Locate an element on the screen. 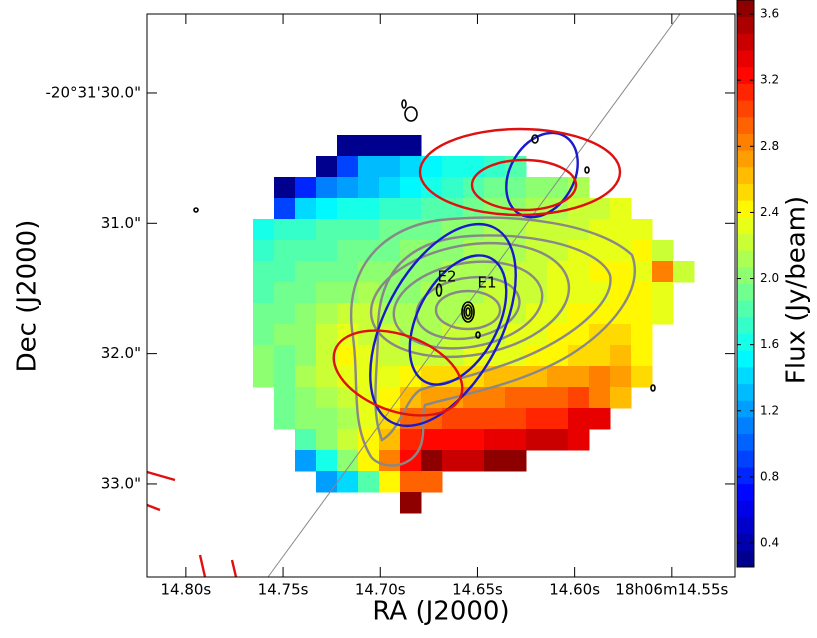 This screenshot has width=817, height=638. y-tick-label: 32.0" is located at coordinates (121, 353).